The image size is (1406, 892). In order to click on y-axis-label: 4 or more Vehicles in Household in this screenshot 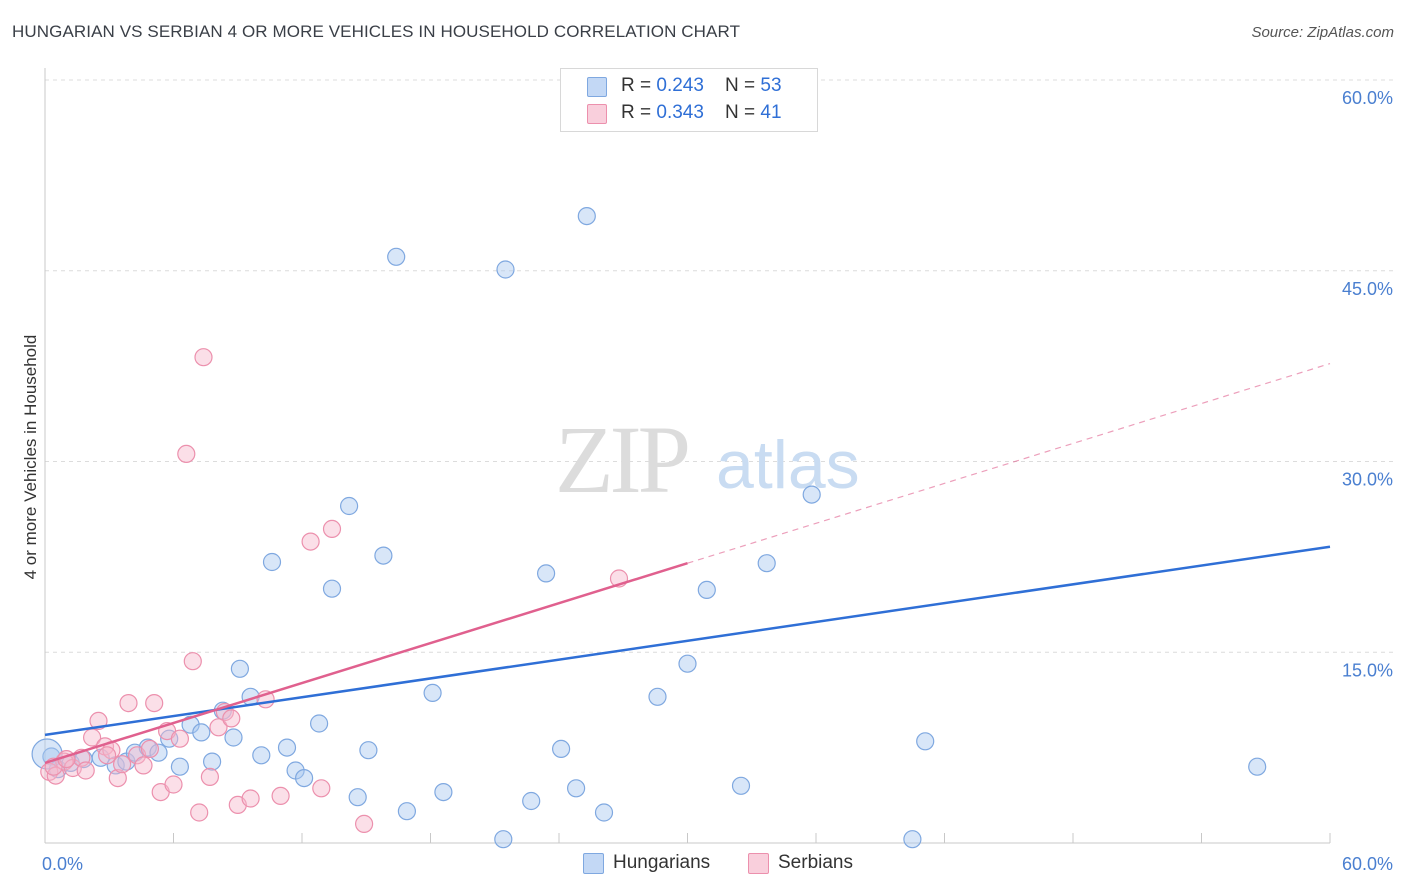, I will do `click(30, 457)`.